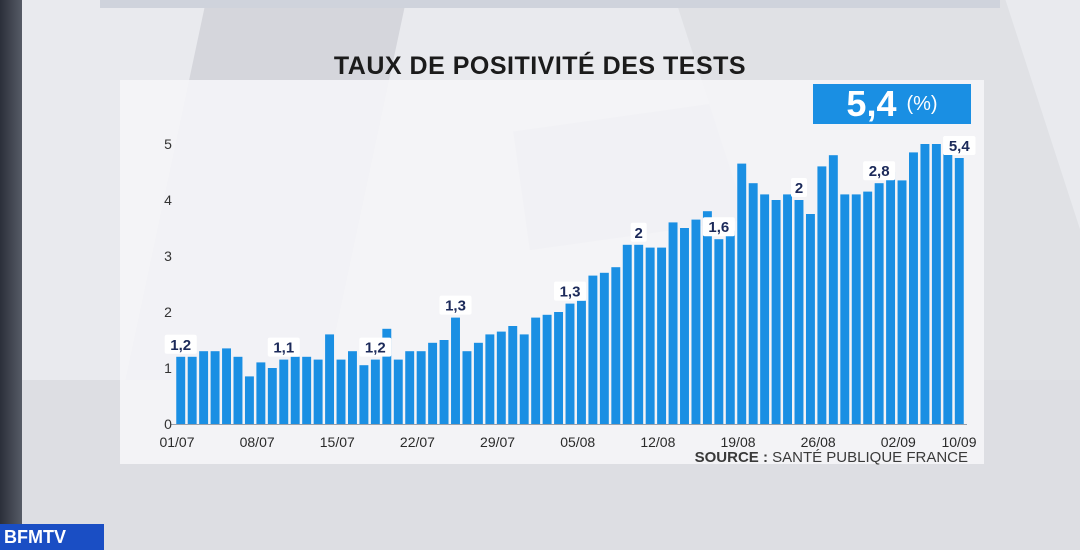  Describe the element at coordinates (168, 256) in the screenshot. I see `y-tick-label: 3` at that location.